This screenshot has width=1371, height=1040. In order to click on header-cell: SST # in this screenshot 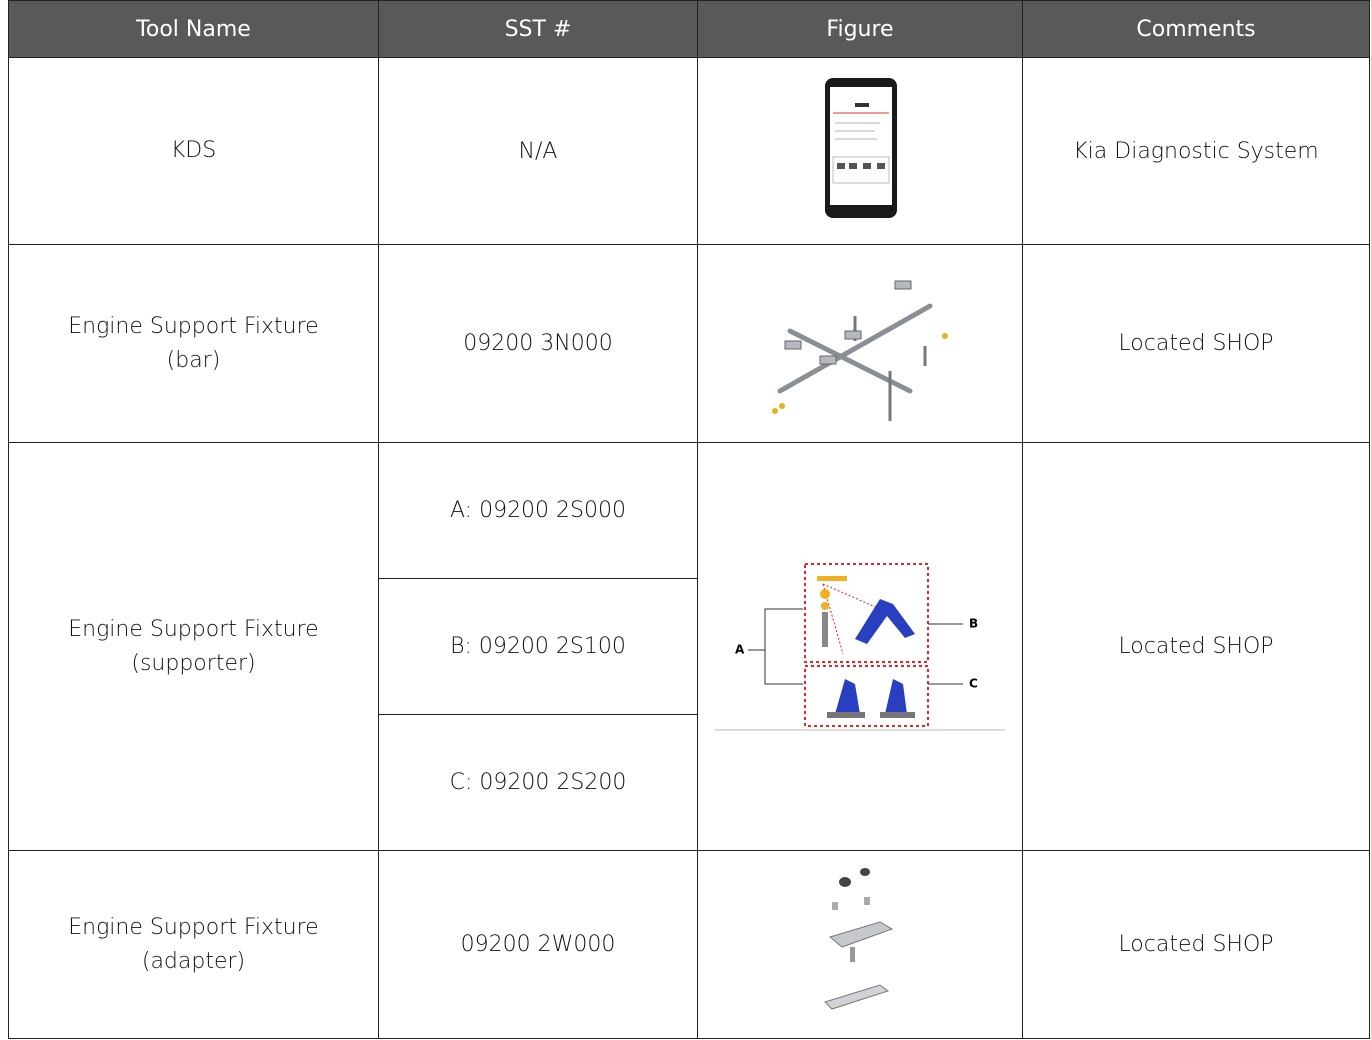, I will do `click(538, 29)`.